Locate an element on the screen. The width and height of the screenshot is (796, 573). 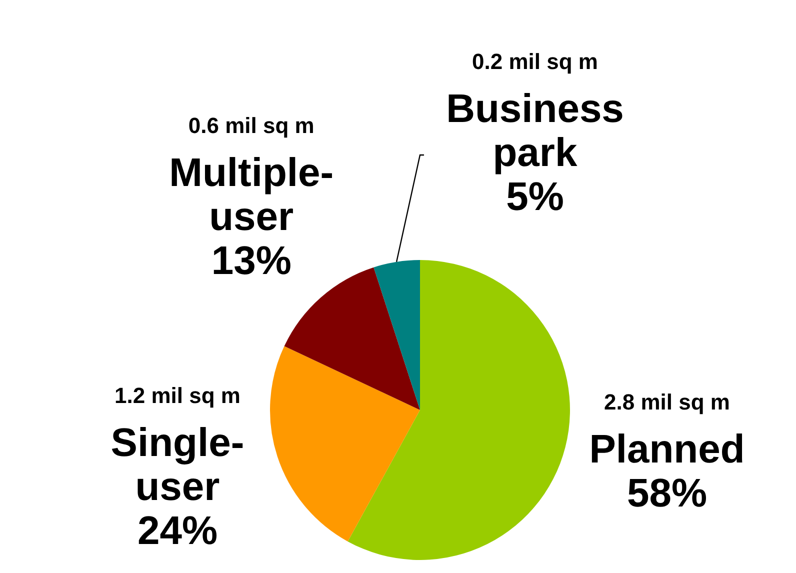
slice-label: Single-user is located at coordinates (177, 464).